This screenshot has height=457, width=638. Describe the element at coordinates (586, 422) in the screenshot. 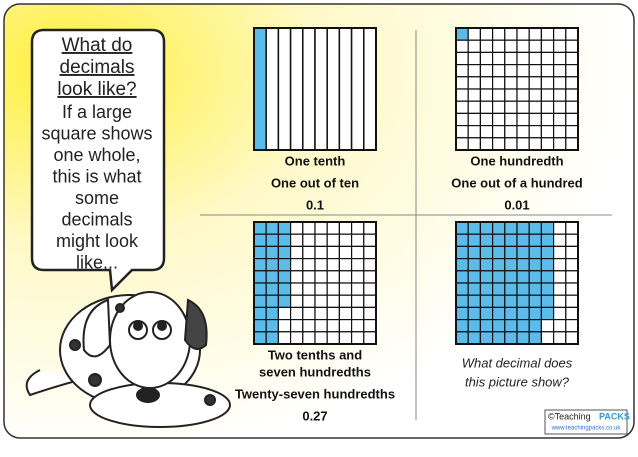

I see `logo-box` at that location.